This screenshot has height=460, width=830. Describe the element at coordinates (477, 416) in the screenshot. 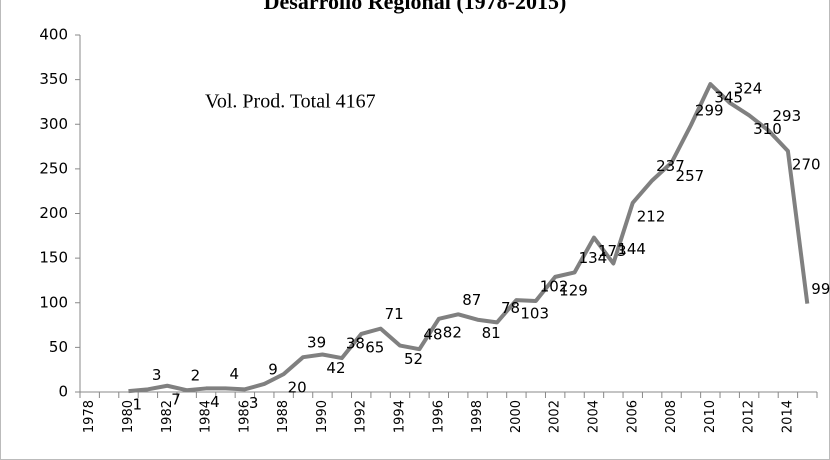

I see `x-tick-label: 1998` at that location.